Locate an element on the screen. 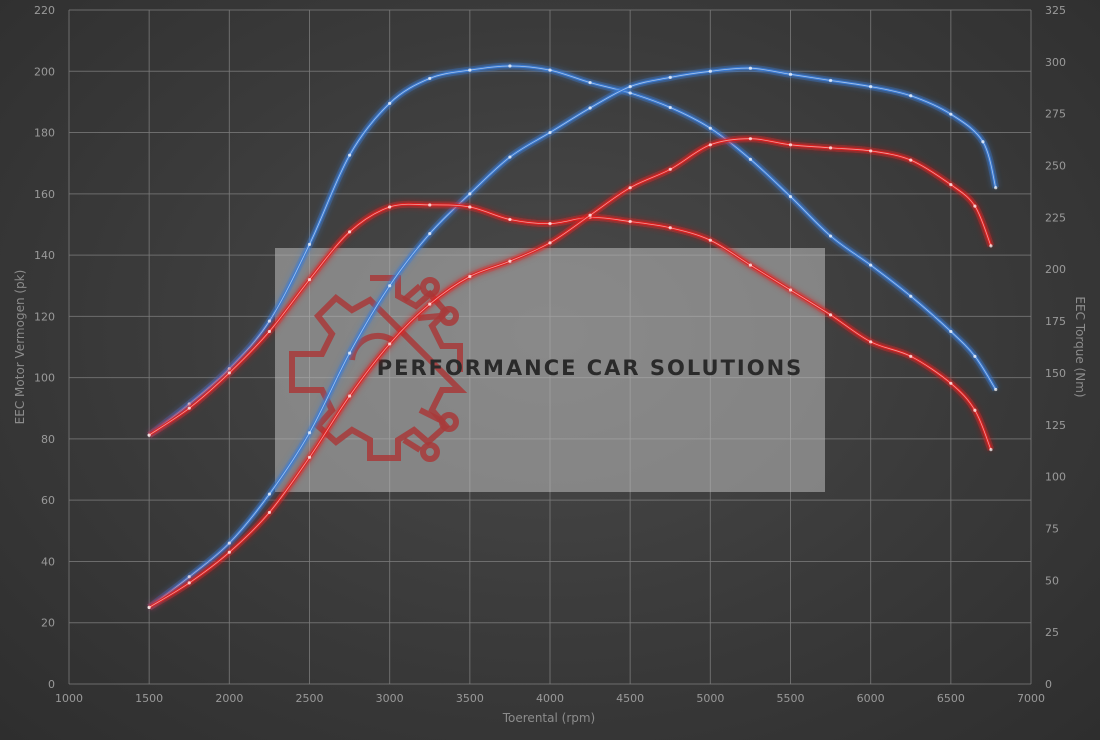 Image resolution: width=1100 pixels, height=740 pixels. x-tick-label-1: 1500 is located at coordinates (149, 698).